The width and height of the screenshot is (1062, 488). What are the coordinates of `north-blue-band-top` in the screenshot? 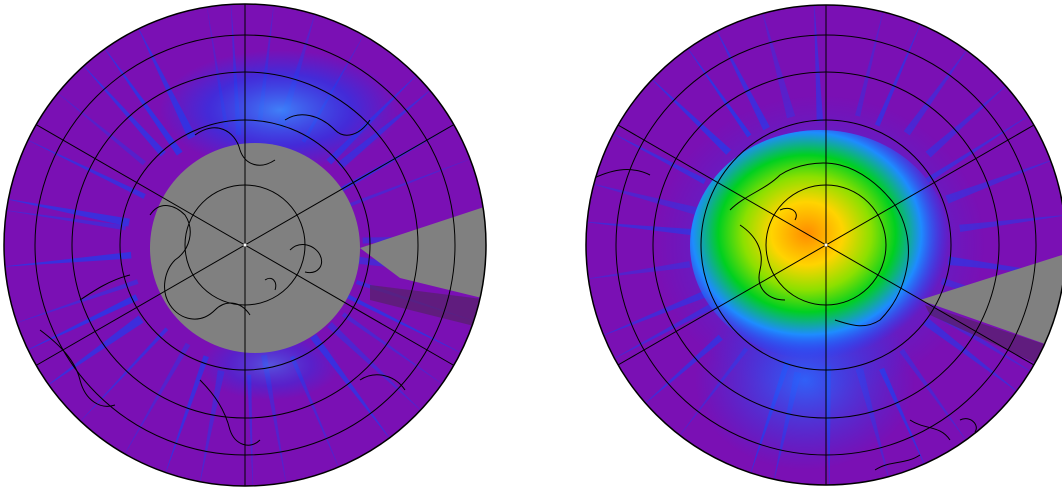 It's located at (280, 110).